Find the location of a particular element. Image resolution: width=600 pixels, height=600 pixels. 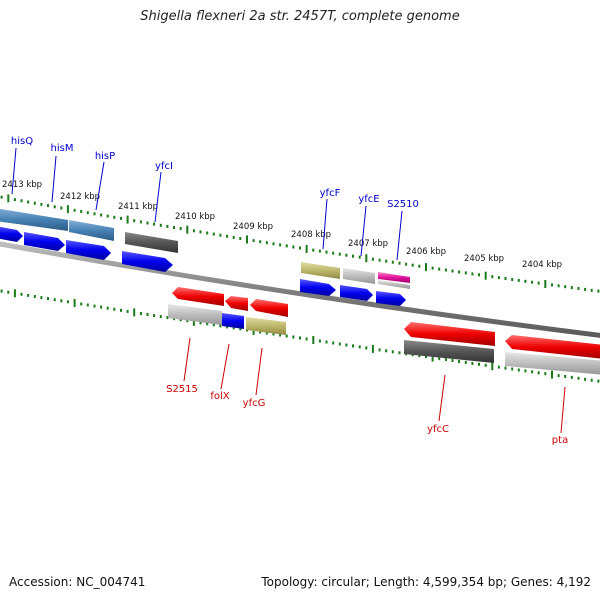

gene-arrow-yfcE is located at coordinates (356, 293).